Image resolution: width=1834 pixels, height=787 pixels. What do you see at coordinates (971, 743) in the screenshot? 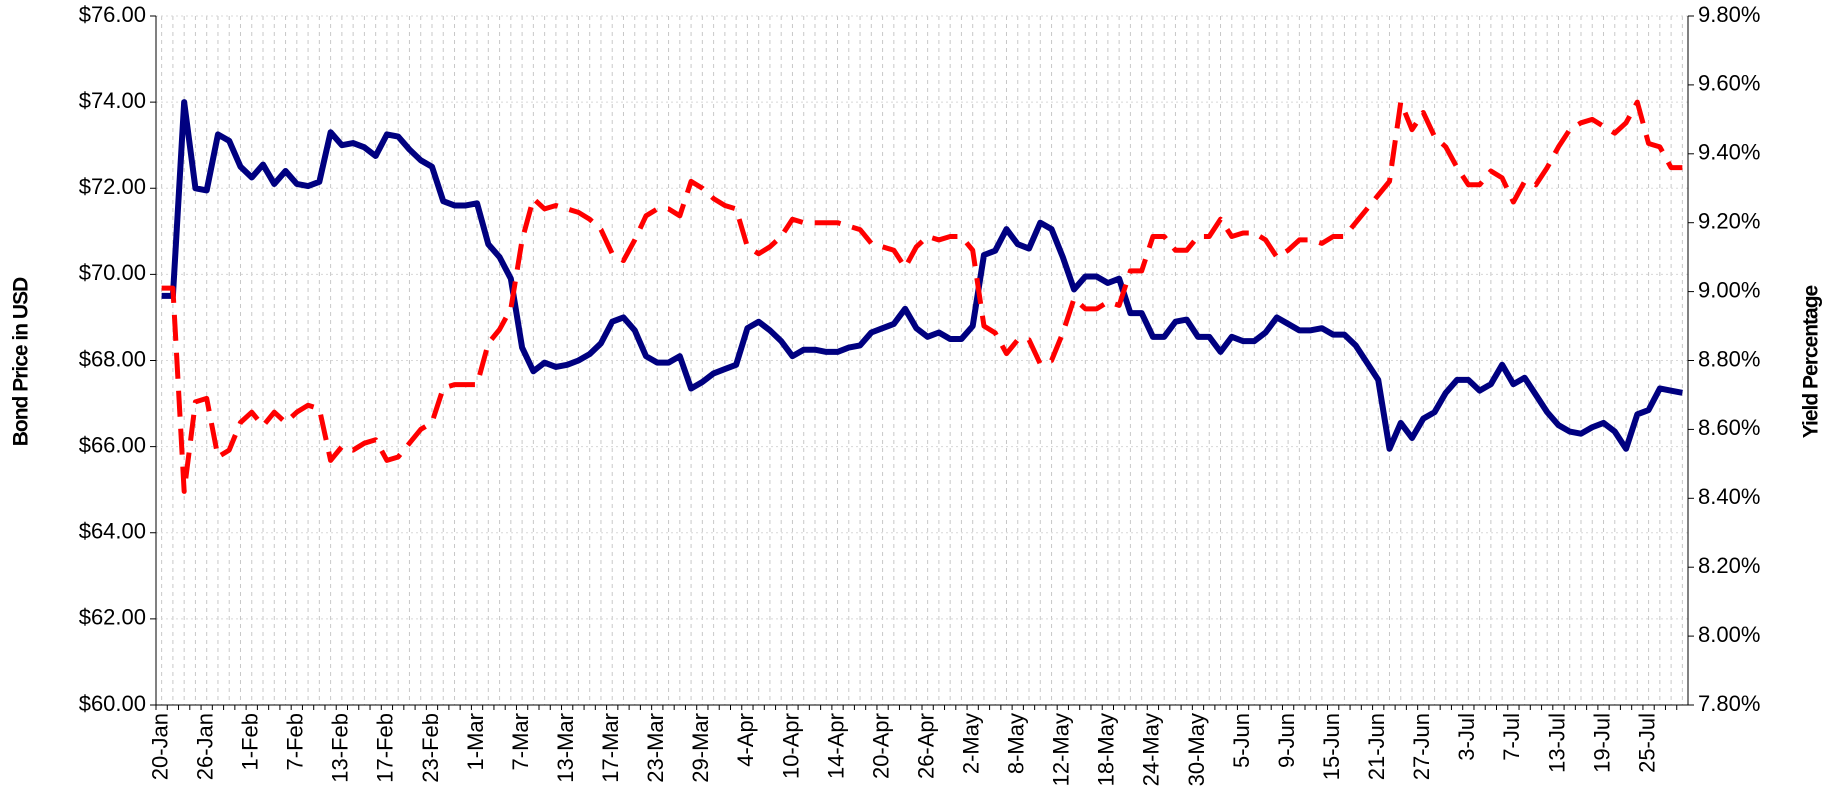
I see `x-tick-label: 2-May` at bounding box center [971, 743].